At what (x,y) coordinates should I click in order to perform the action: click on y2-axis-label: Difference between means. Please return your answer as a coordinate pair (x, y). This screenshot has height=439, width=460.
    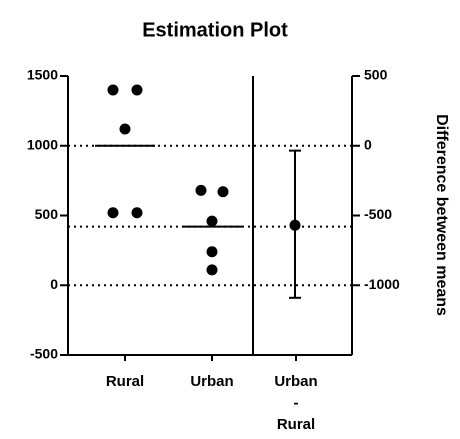
    Looking at the image, I should click on (441, 215).